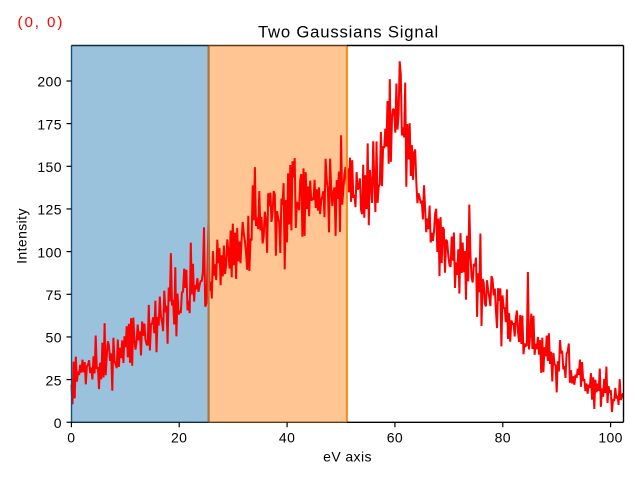  I want to click on svg-text: 80, so click(503, 437).